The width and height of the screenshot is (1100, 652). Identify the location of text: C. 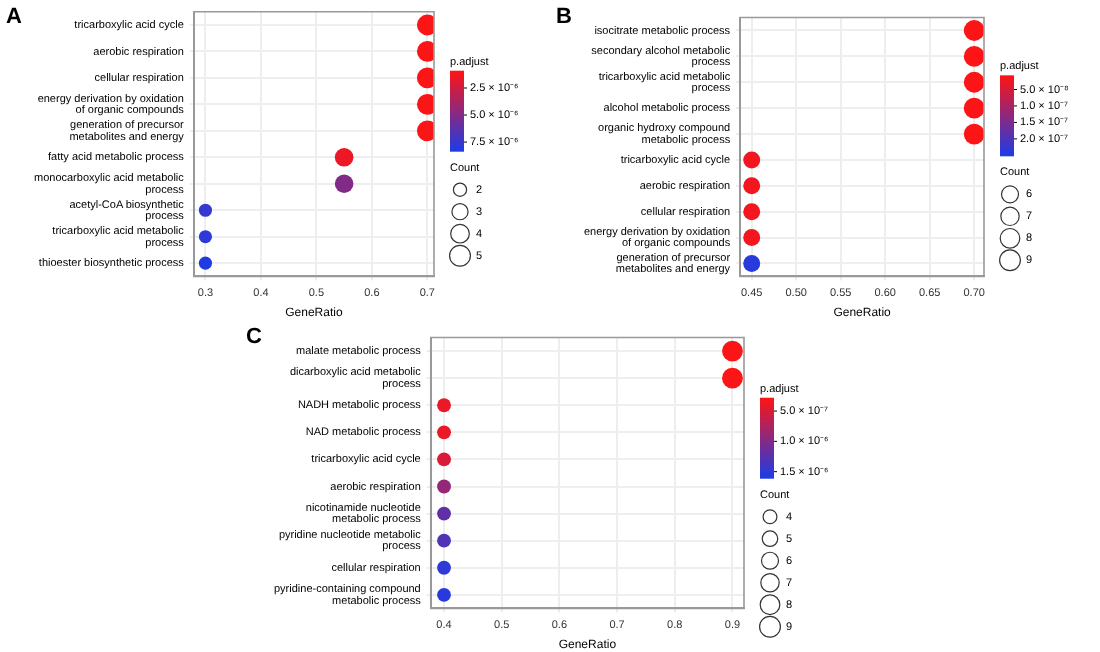
(254, 337).